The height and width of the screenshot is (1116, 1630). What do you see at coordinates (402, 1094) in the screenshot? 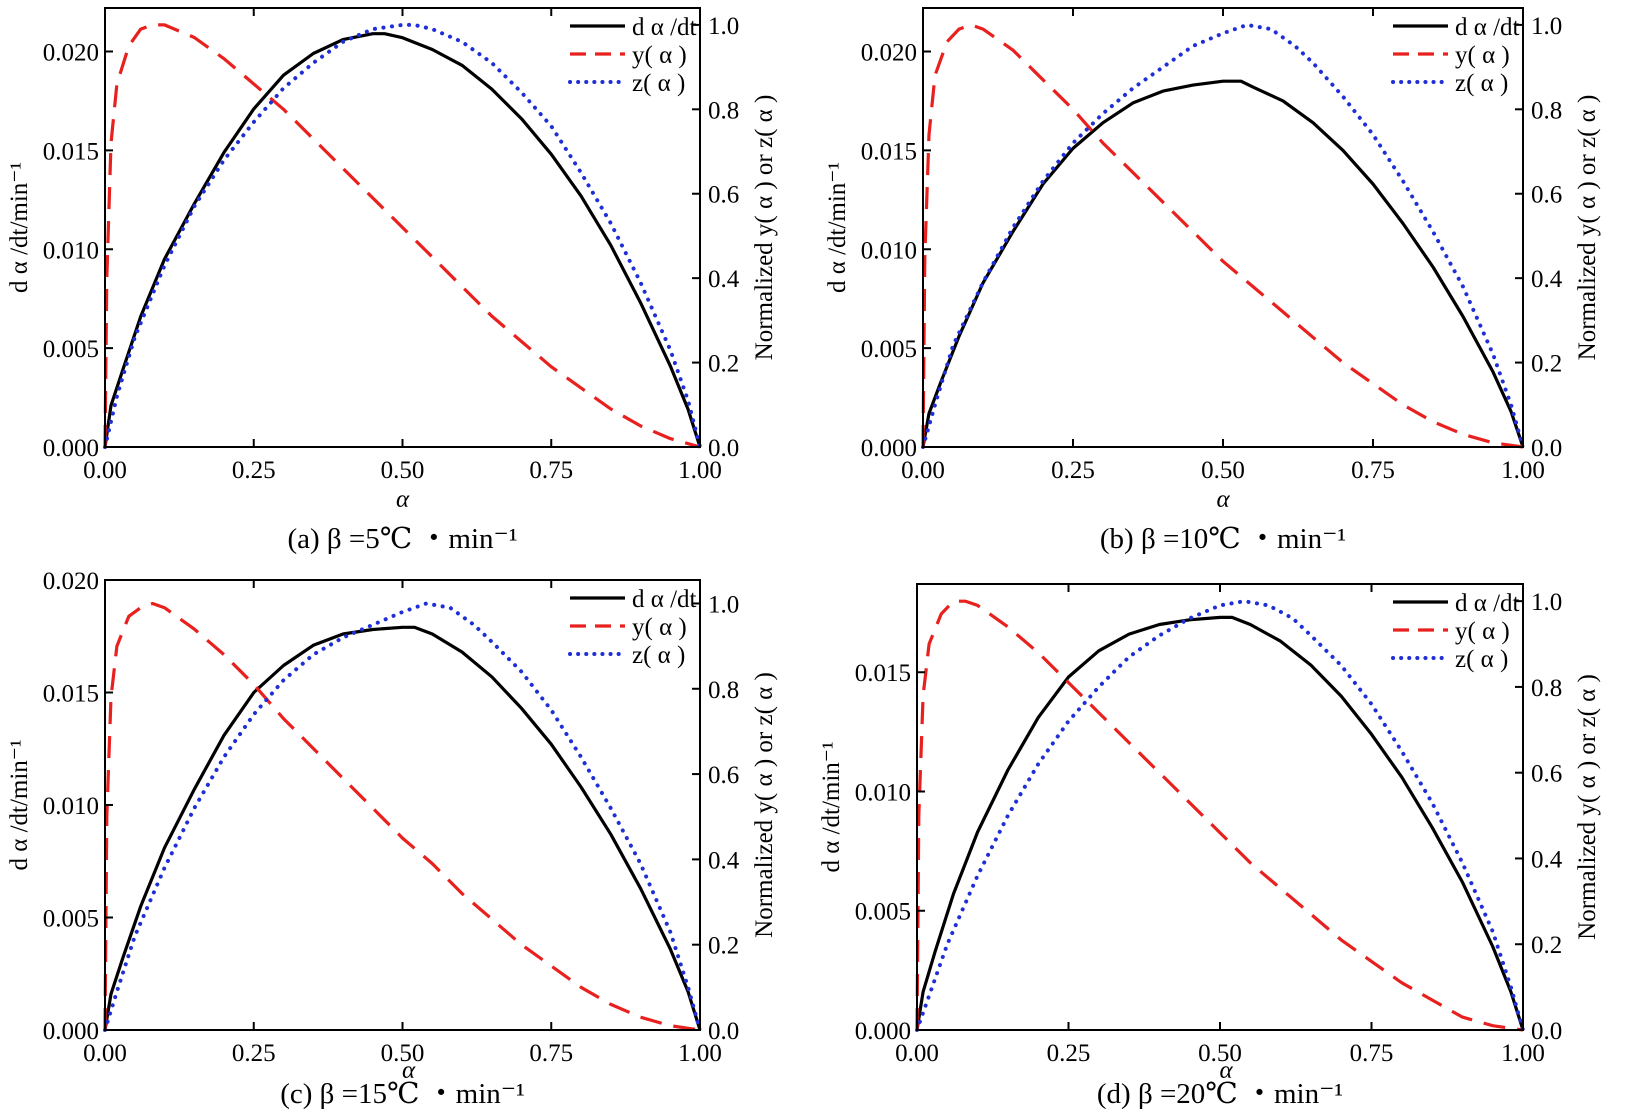
I see `panel-caption: (c) β =15℃ ・min⁻¹` at bounding box center [402, 1094].